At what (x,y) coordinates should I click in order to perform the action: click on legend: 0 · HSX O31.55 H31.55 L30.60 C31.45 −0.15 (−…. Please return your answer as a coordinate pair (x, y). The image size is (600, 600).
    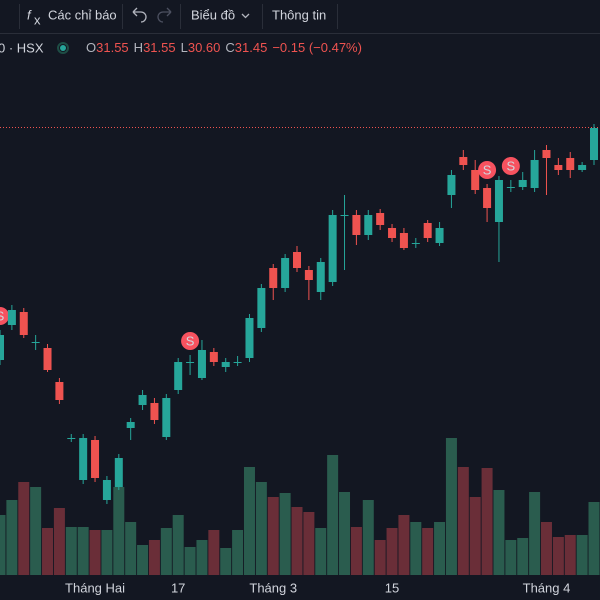
    Looking at the image, I should click on (181, 47).